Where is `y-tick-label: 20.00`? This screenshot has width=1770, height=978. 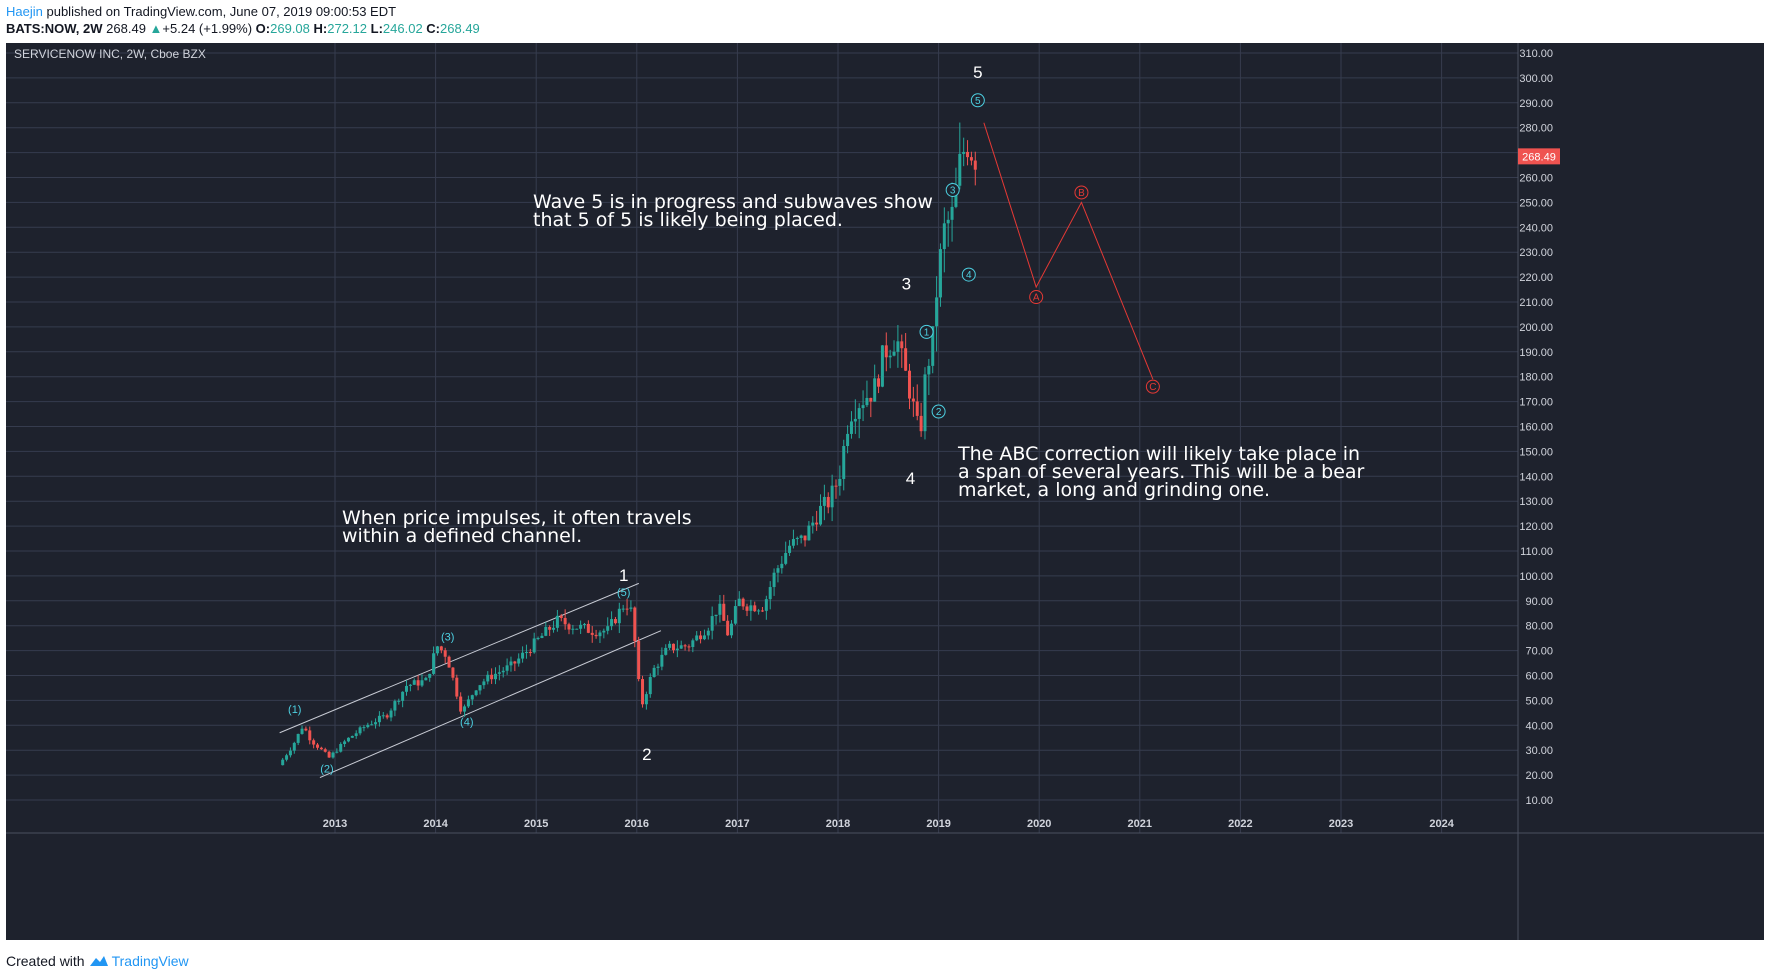 y-tick-label: 20.00 is located at coordinates (1539, 776).